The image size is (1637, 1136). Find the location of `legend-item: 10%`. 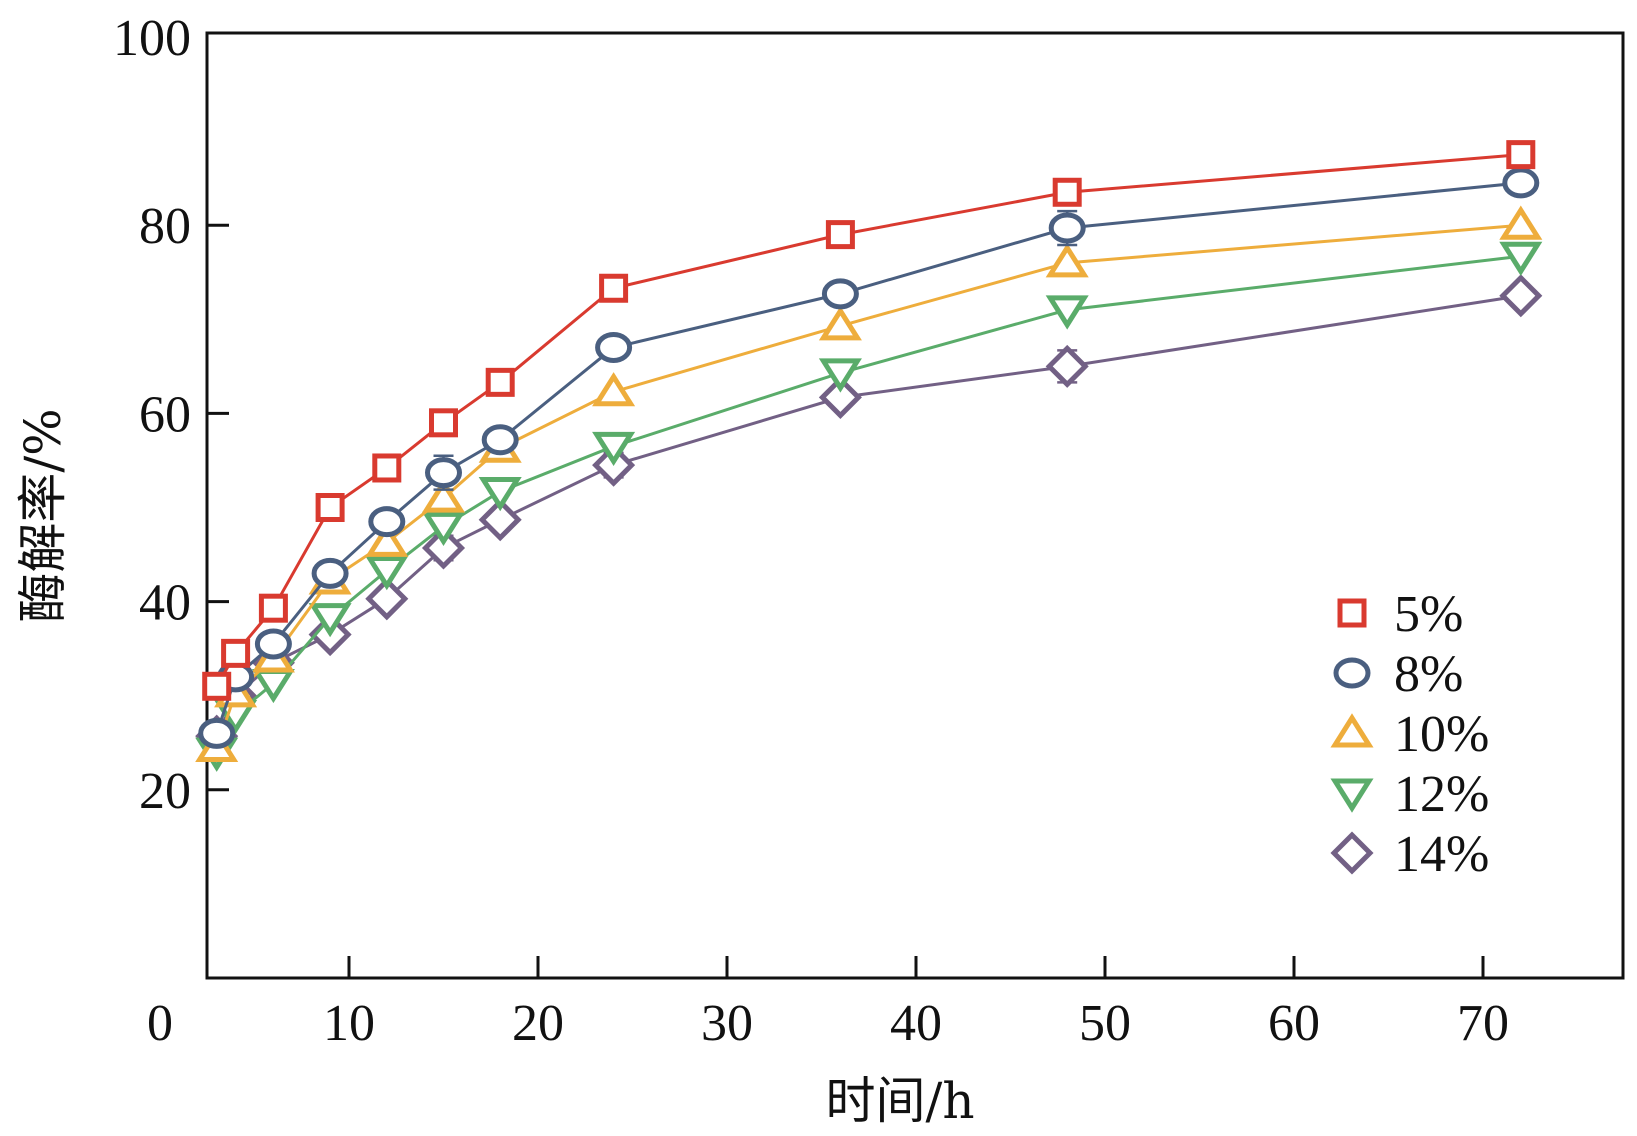

legend-item: 10% is located at coordinates (1409, 734).